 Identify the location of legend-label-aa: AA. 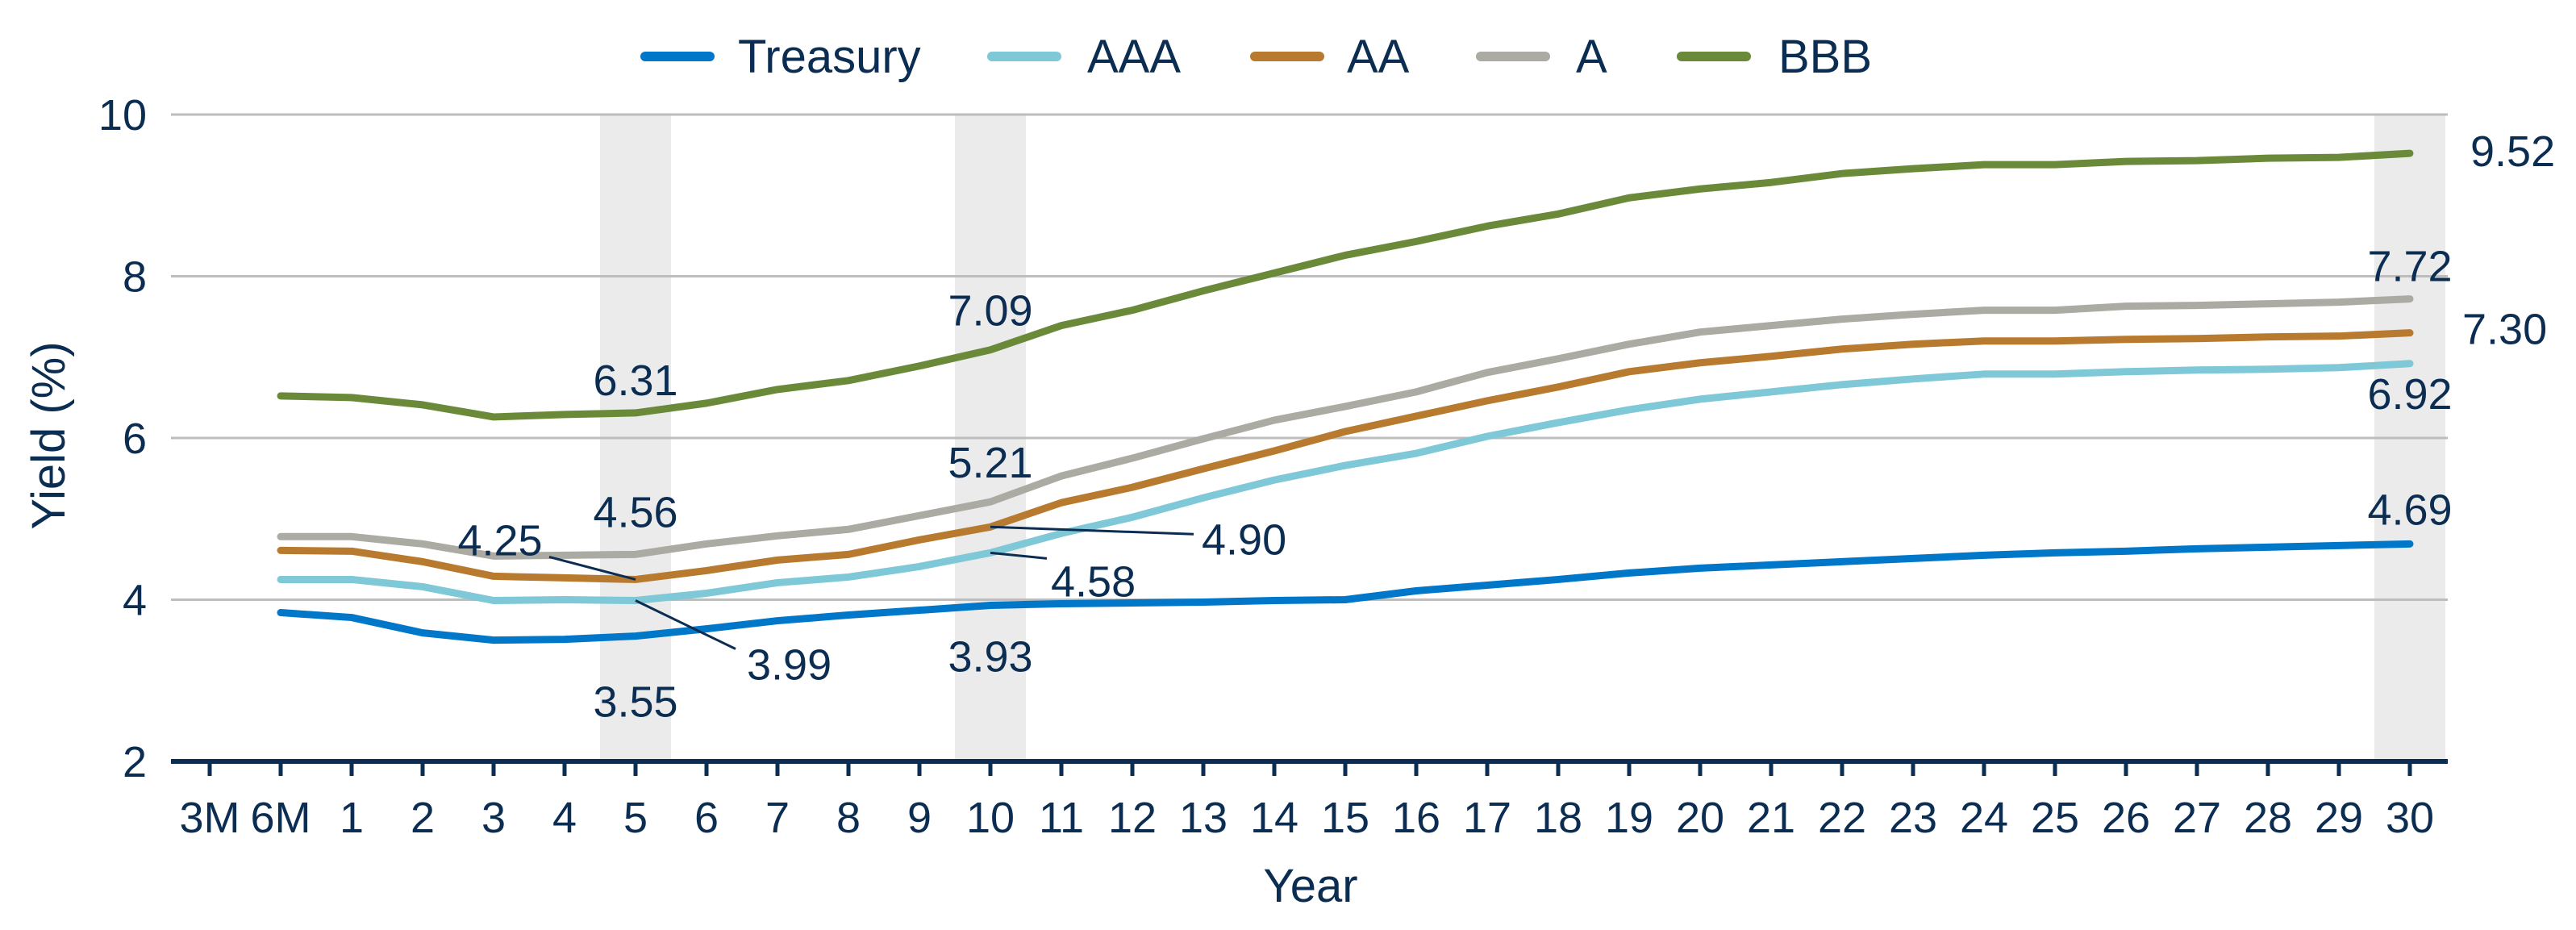
(1378, 57).